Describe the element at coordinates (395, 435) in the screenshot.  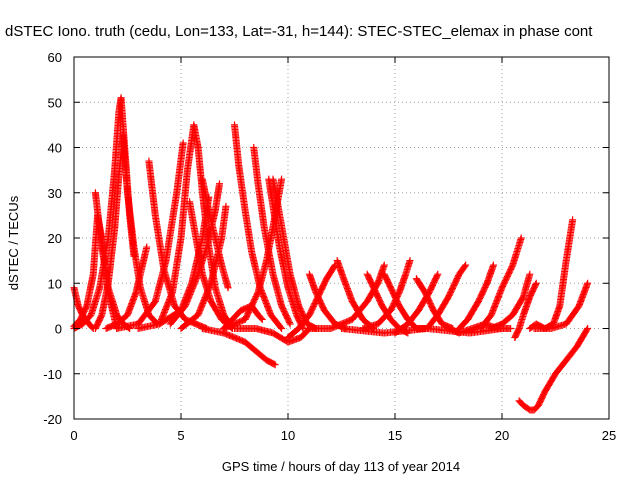
I see `x-tick-label: 15` at that location.